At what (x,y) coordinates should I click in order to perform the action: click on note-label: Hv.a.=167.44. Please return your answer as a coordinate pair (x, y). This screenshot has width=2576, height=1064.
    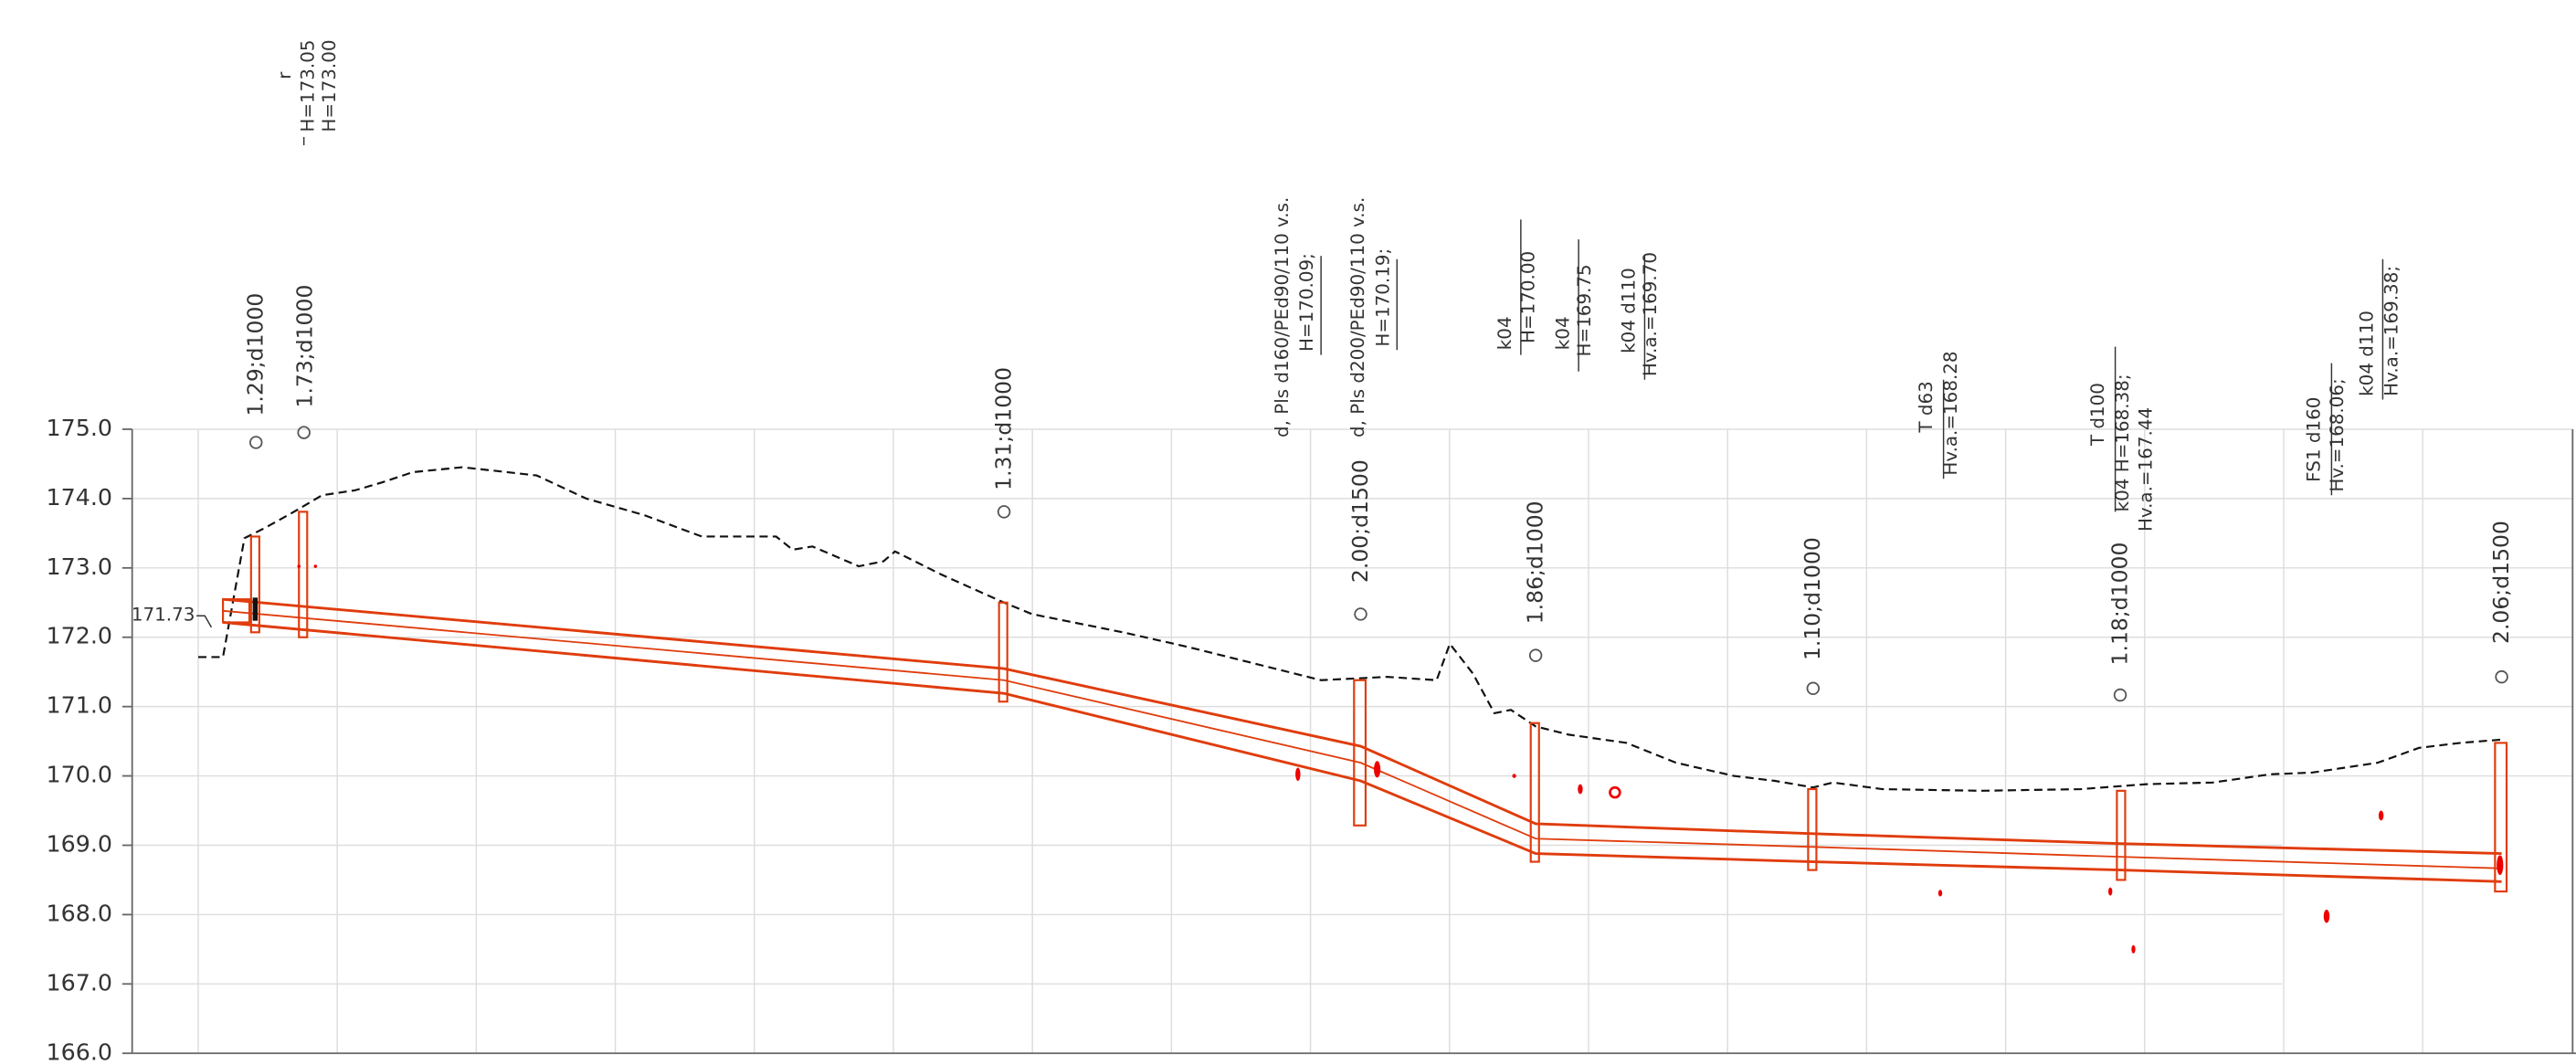
    Looking at the image, I should click on (2145, 470).